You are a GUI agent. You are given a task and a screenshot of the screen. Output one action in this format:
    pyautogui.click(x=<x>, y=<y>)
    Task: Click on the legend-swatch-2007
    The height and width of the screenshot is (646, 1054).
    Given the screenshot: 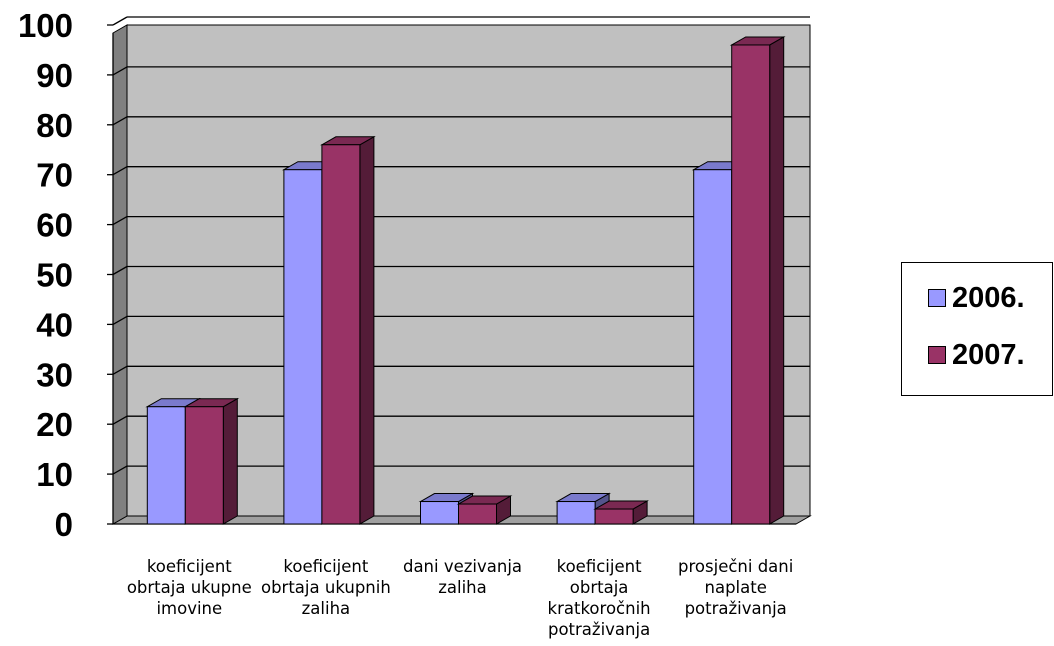 What is the action you would take?
    pyautogui.click(x=937, y=355)
    